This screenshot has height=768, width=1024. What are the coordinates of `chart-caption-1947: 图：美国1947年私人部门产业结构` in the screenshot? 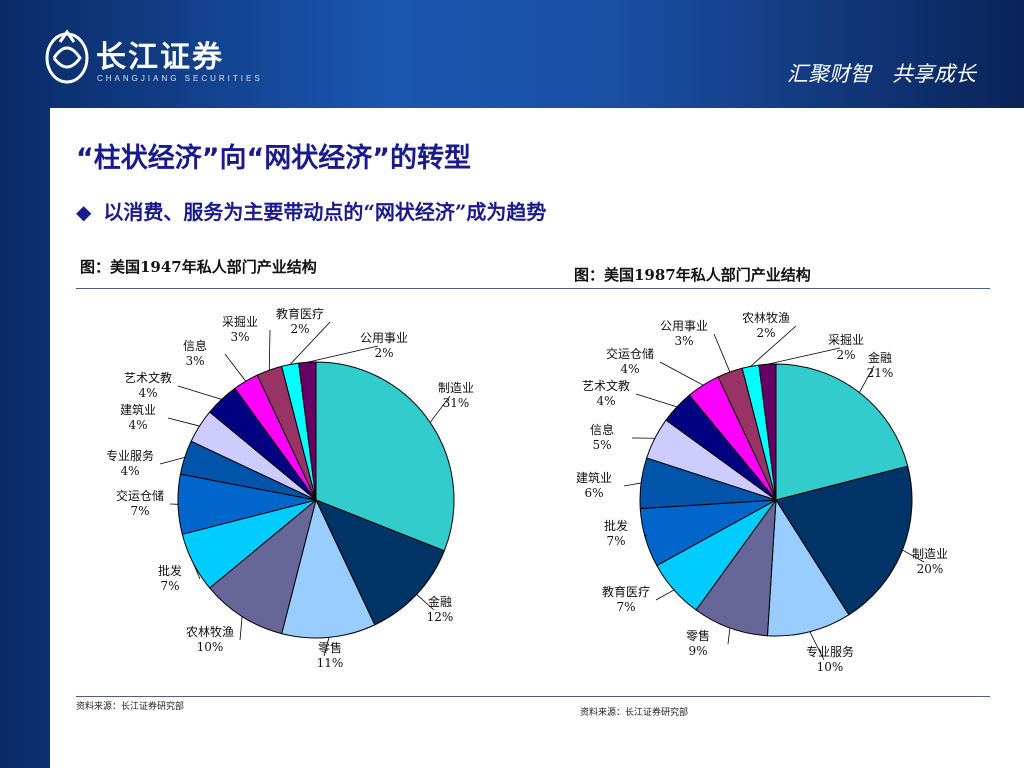 It's located at (198, 267).